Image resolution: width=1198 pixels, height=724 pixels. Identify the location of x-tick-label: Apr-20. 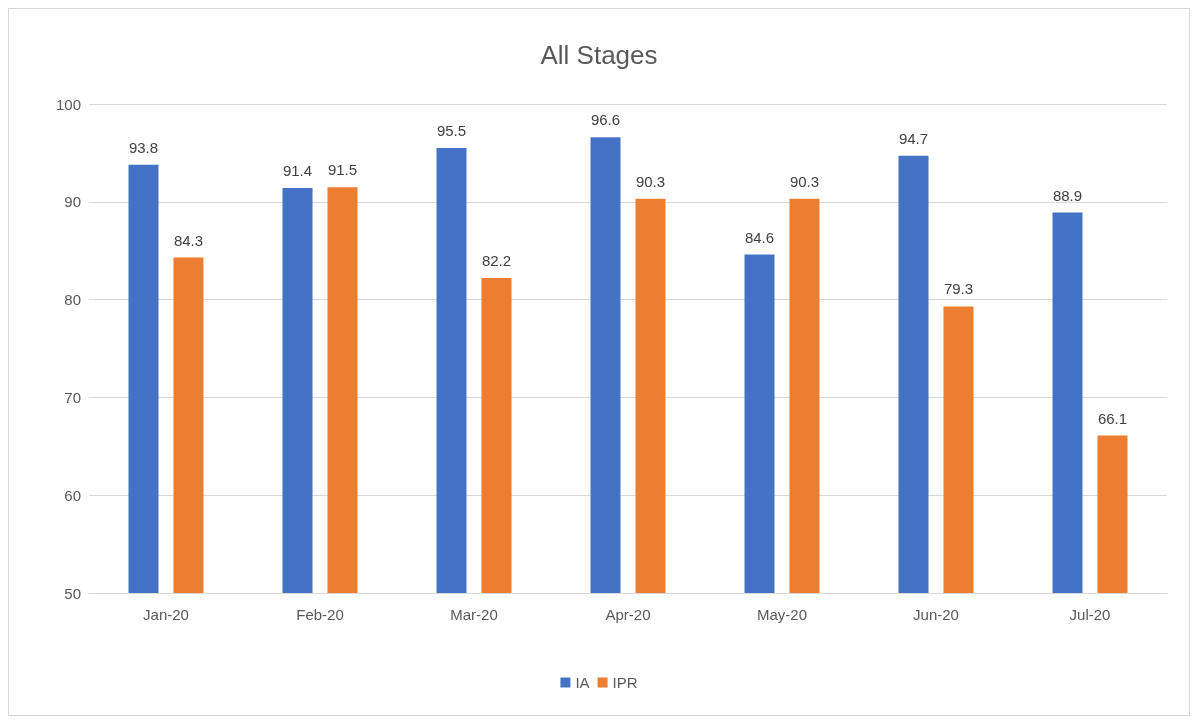
(628, 614).